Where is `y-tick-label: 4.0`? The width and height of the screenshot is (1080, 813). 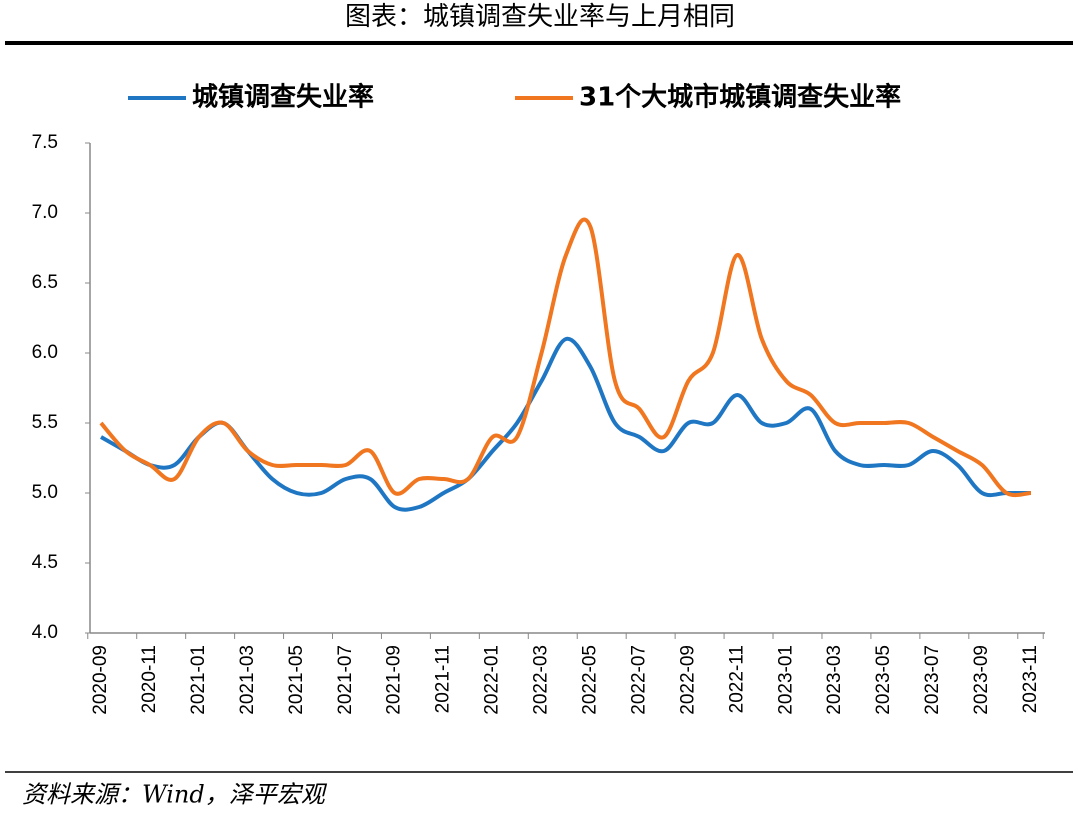 y-tick-label: 4.0 is located at coordinates (45, 632).